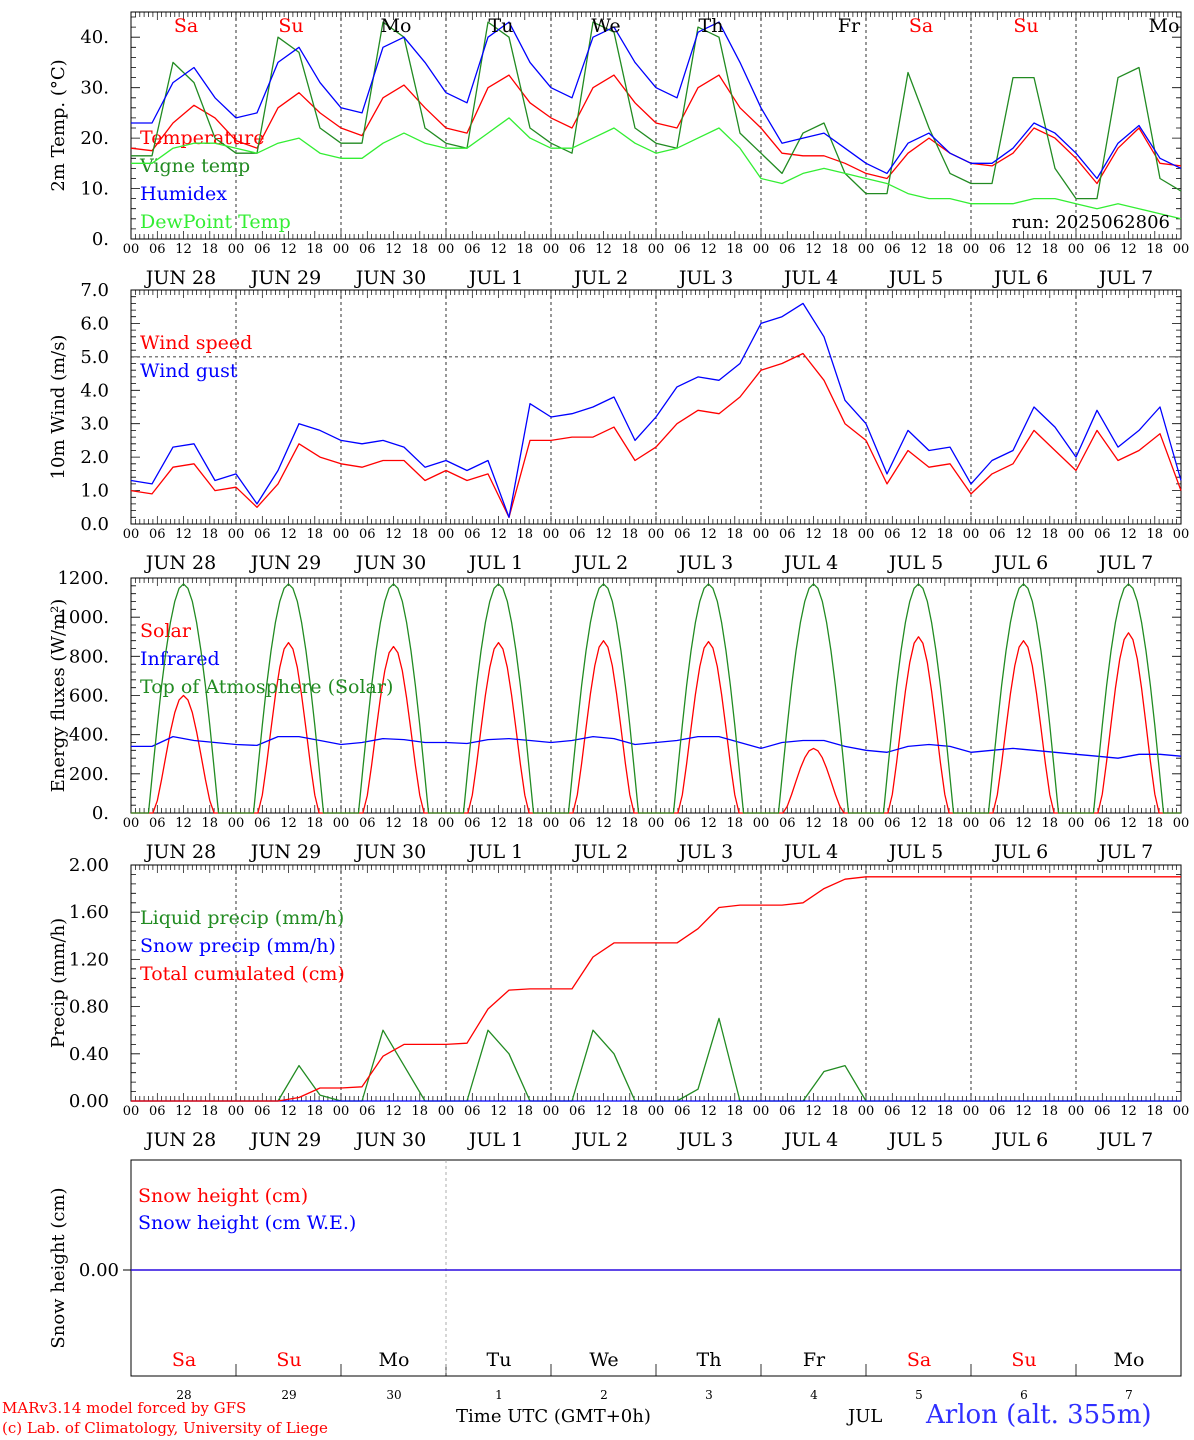  What do you see at coordinates (202, 138) in the screenshot?
I see `legend-temperature: Temperature` at bounding box center [202, 138].